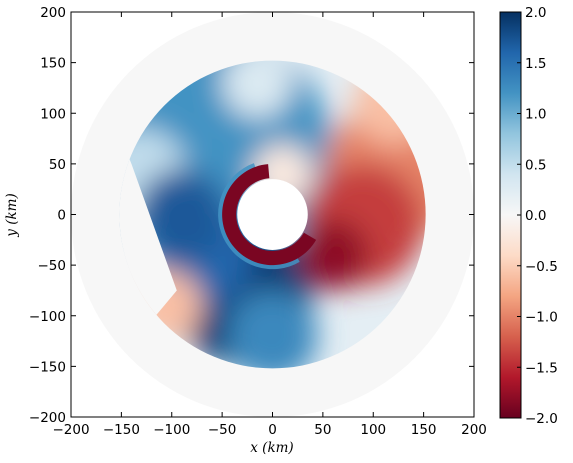  Describe the element at coordinates (541, 368) in the screenshot. I see `colorbar-tick-label: −1.5` at that location.